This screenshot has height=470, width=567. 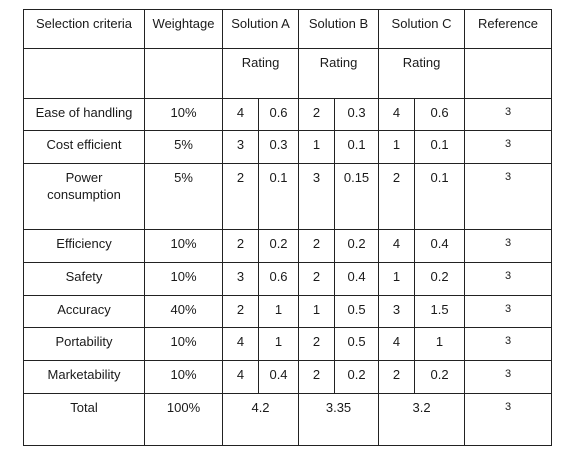 I want to click on solution-a-value: 0.1, so click(x=278, y=196).